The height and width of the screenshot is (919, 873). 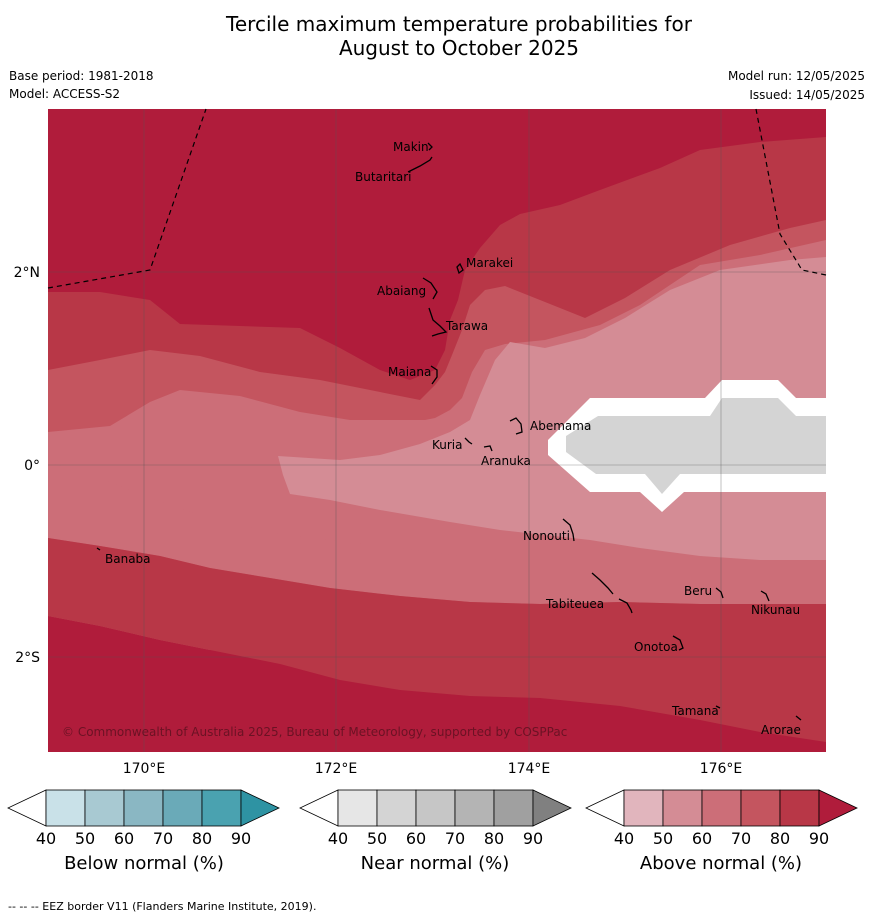 What do you see at coordinates (411, 147) in the screenshot?
I see `island-label-makin: Makin` at bounding box center [411, 147].